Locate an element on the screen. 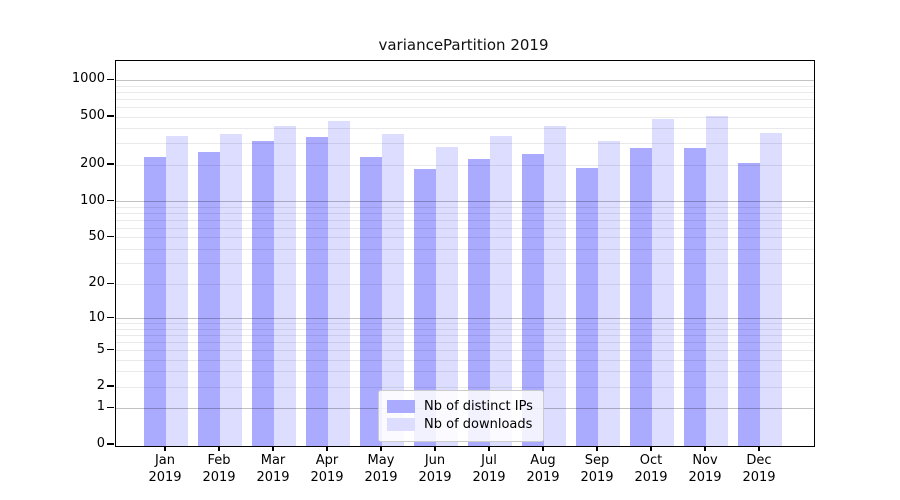 This screenshot has height=500, width=900. y-tick-label: 10 is located at coordinates (96, 317).